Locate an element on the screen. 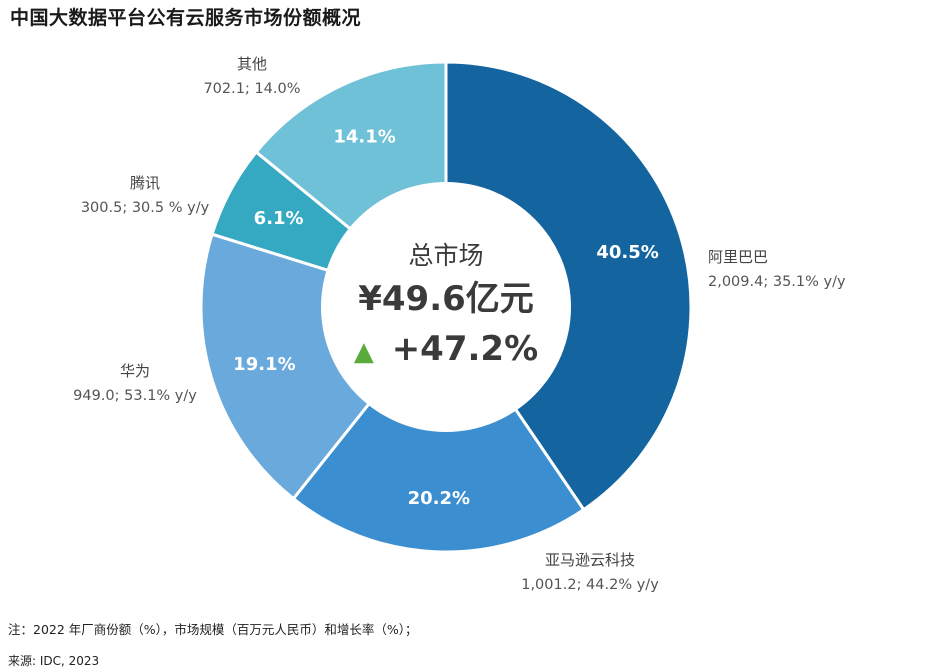 This screenshot has width=930, height=670. slice-name-label: 阿里巴巴 is located at coordinates (738, 257).